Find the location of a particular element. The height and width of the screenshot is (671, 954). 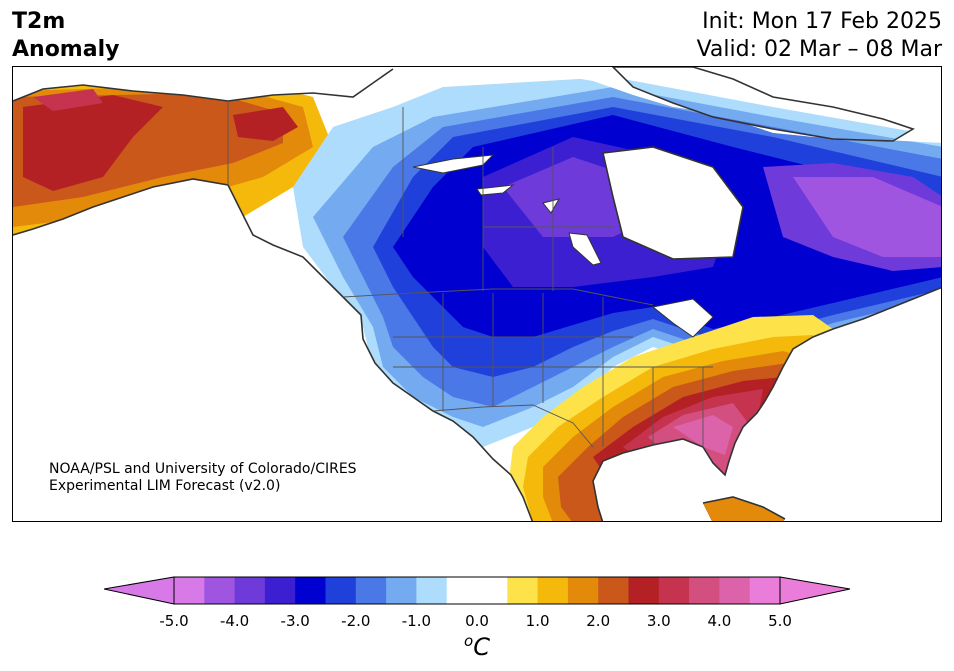

colorbar-tick-label: 1.0 is located at coordinates (537, 621).